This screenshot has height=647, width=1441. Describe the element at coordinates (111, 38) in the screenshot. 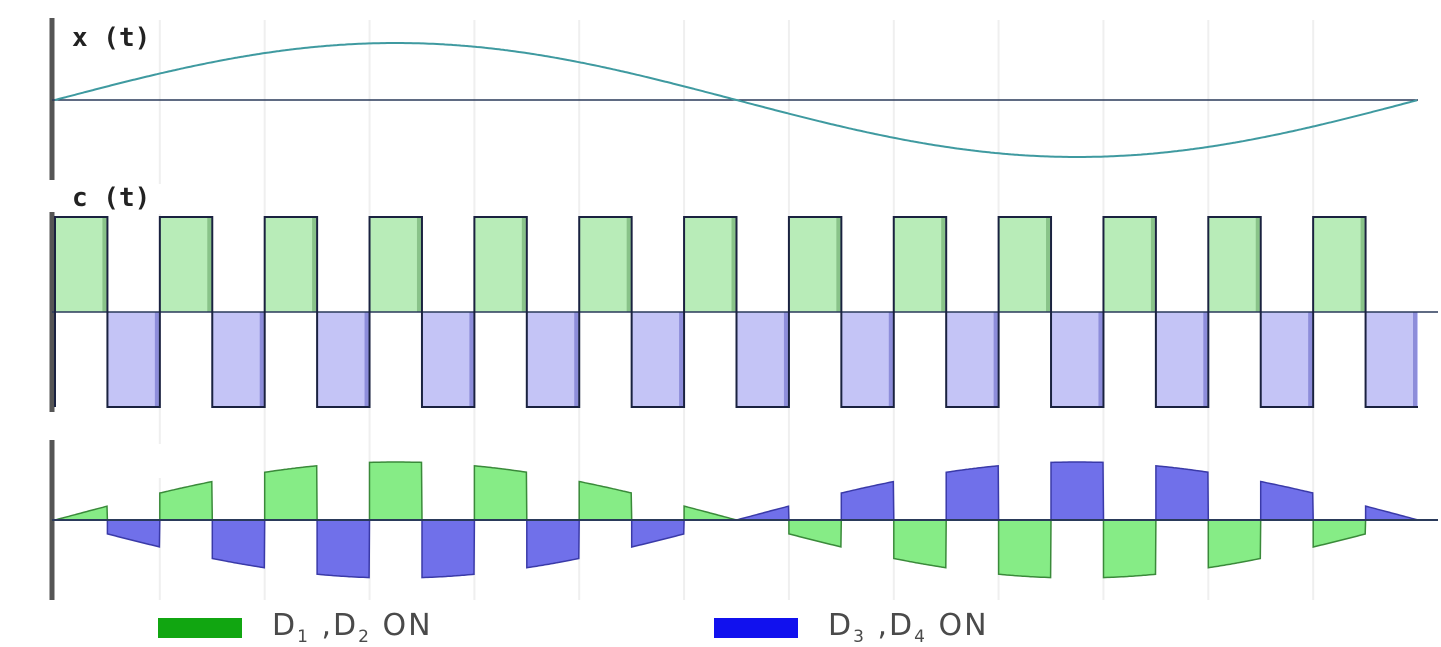

I see `x-panel-label: x (t)` at that location.